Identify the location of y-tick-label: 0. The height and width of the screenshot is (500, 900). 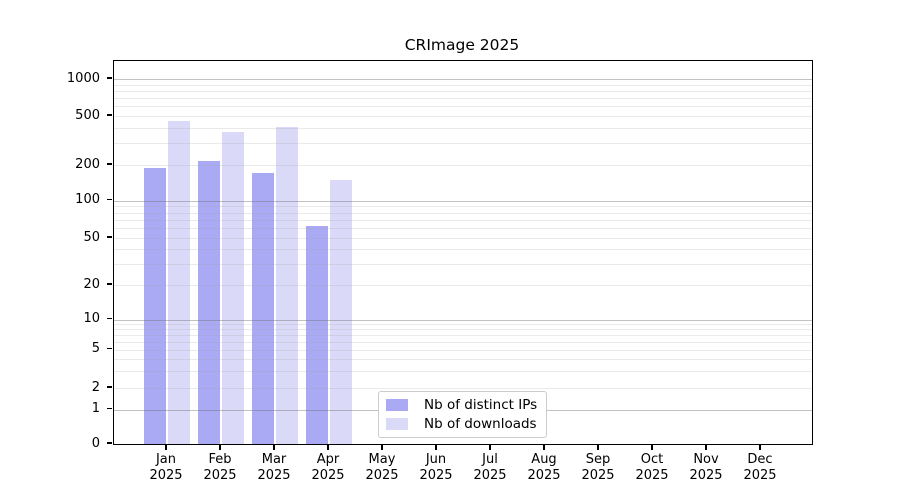
(95, 443).